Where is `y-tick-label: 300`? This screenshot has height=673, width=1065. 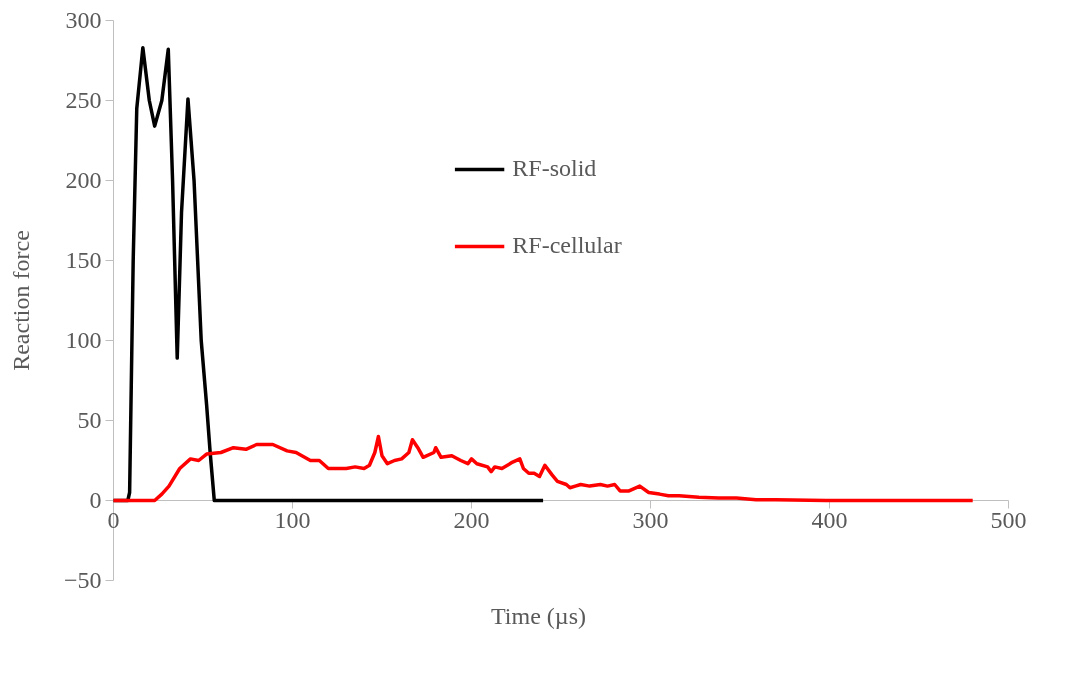
y-tick-label: 300 is located at coordinates (83, 20).